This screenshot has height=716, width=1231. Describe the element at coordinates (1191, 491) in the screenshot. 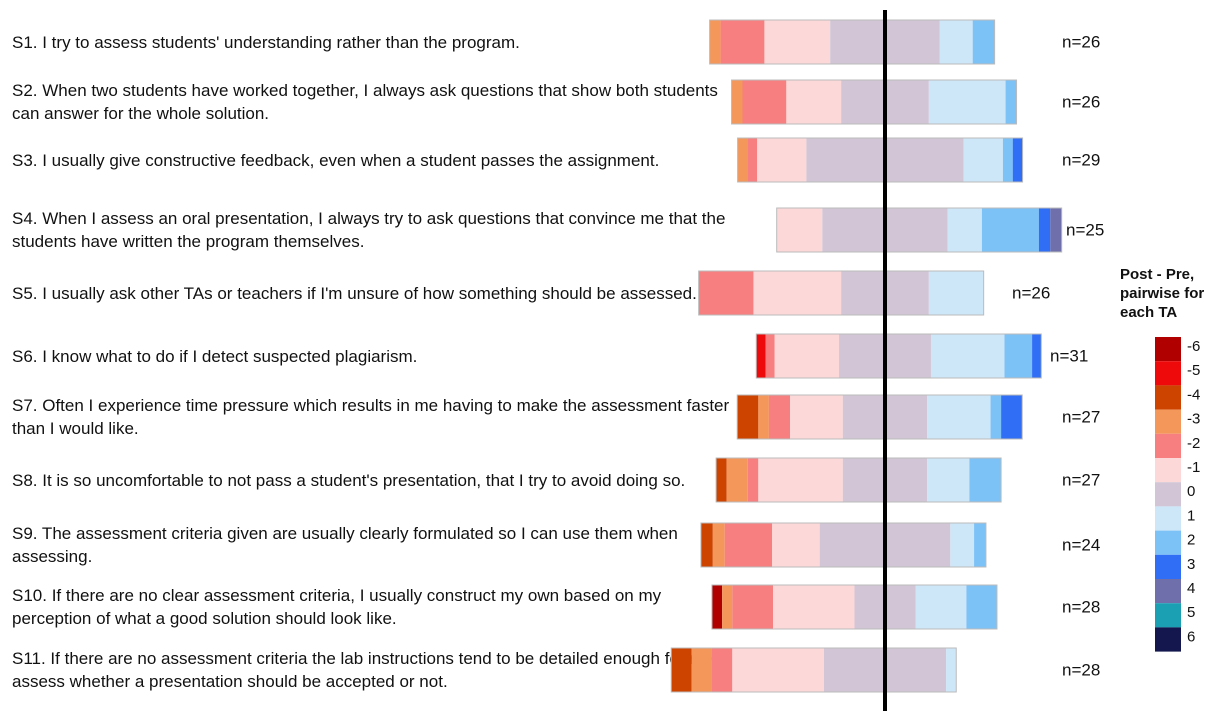

I see `legend-label: 0` at that location.